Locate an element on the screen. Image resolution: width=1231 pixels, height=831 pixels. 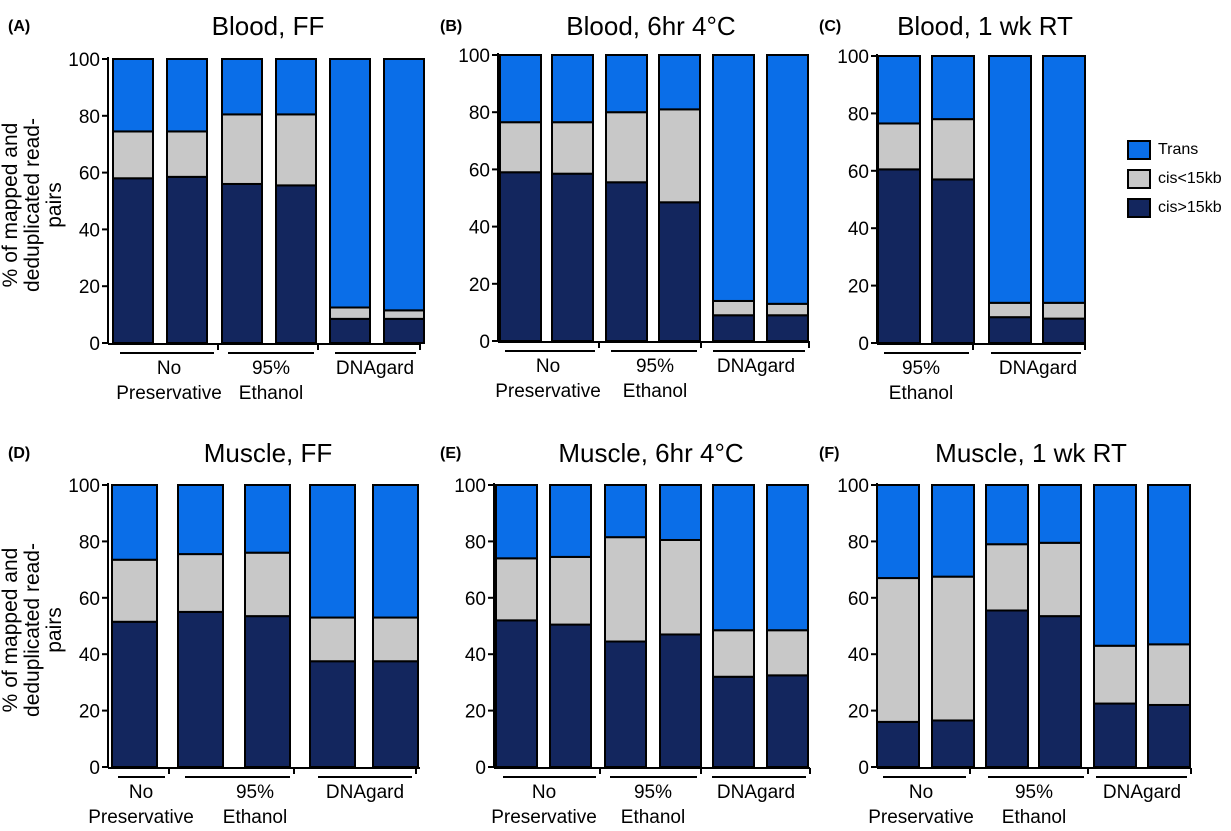
panel-c-bar-3-trans is located at coordinates (1010, 179).